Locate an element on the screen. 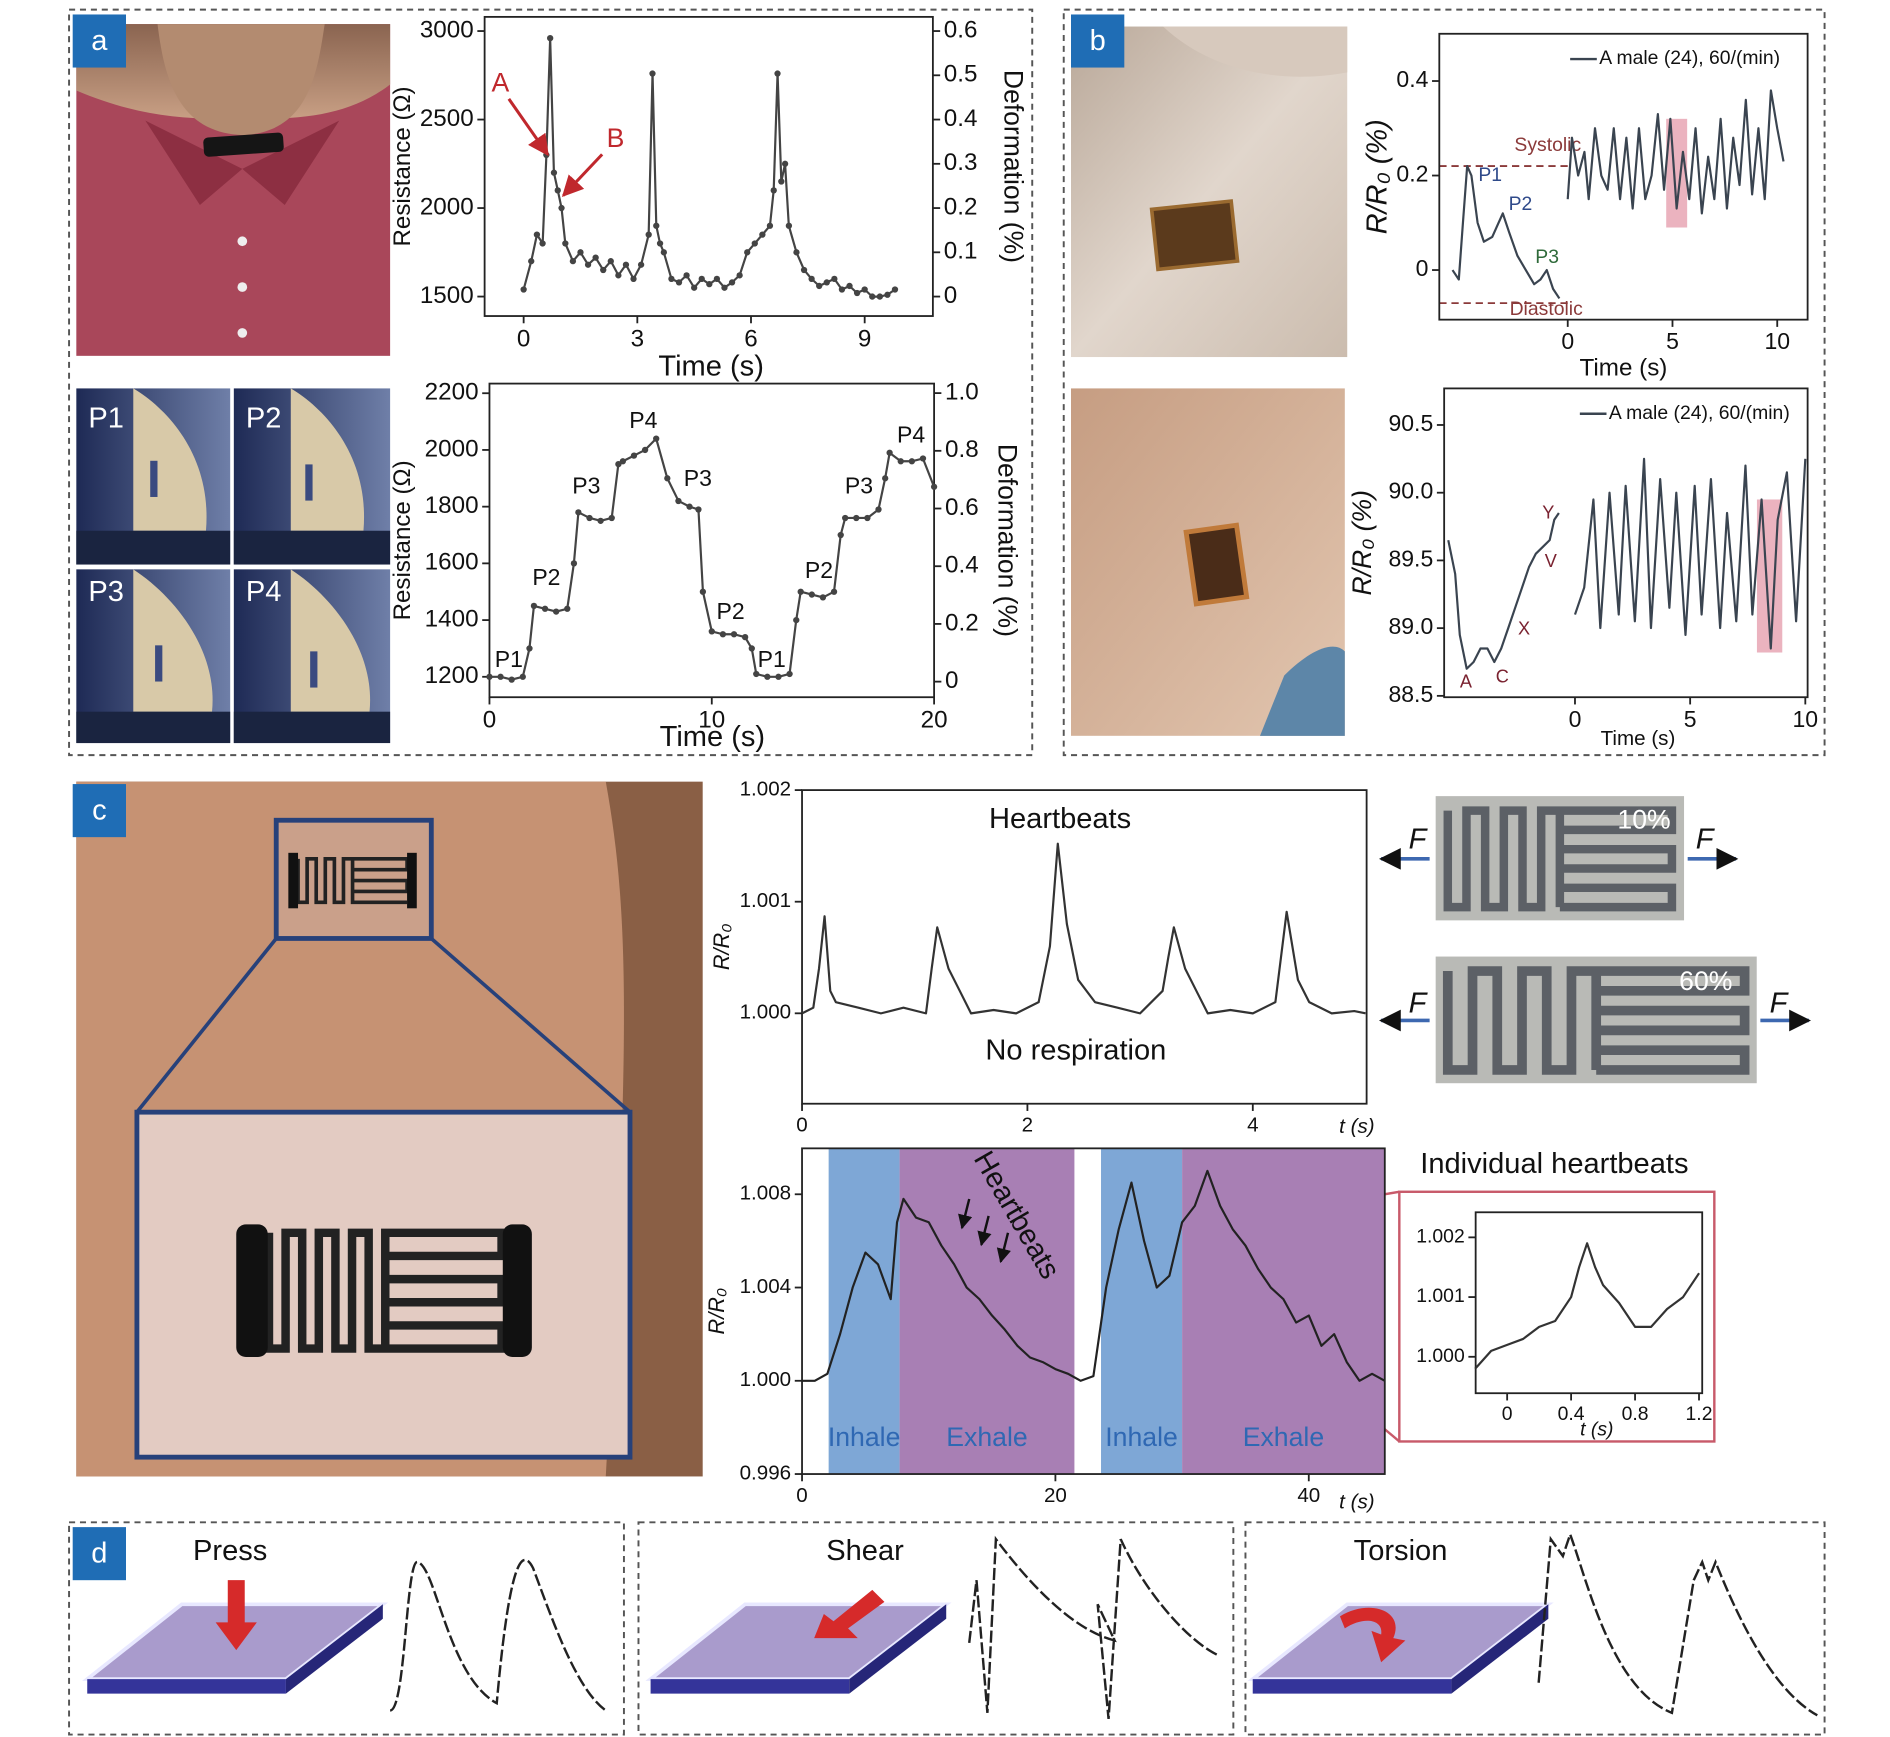 Image resolution: width=1890 pixels, height=1737 pixels. annotation: Y is located at coordinates (1548, 513).